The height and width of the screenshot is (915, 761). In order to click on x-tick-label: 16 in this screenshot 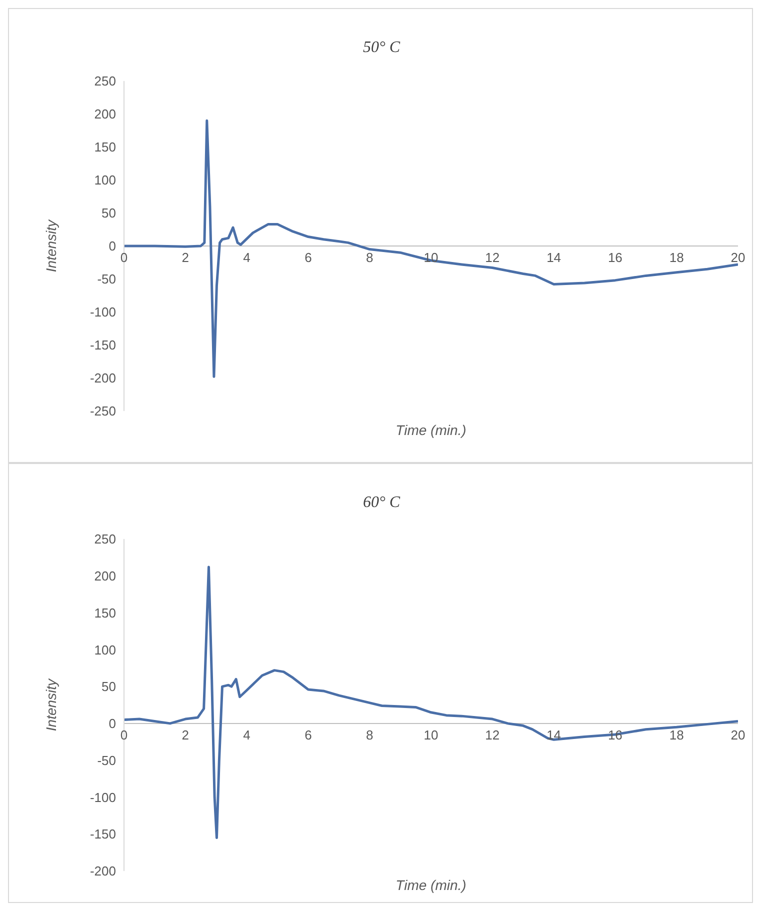, I will do `click(615, 257)`.